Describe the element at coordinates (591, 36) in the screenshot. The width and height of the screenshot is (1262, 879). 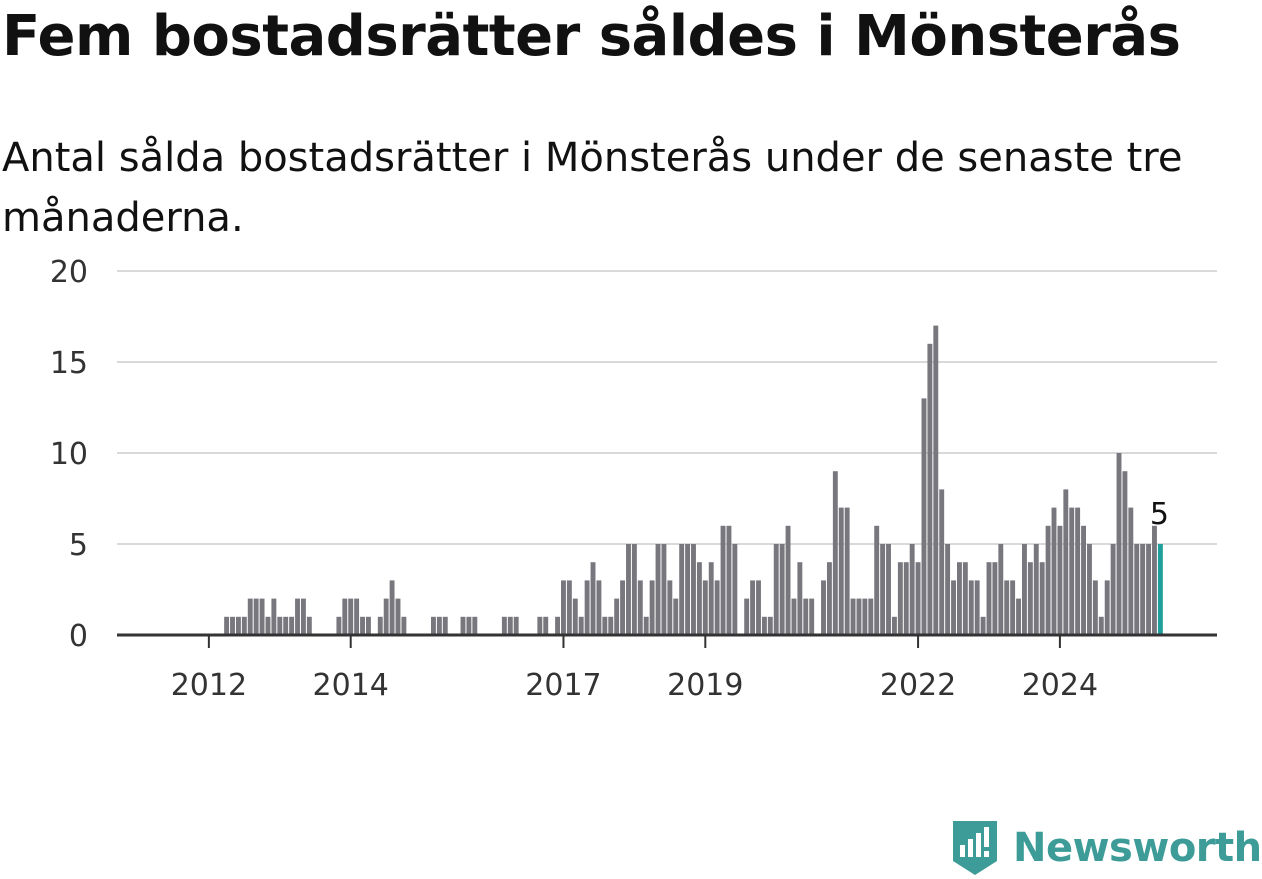
I see `chart-title: Fem bostadsrätter såldes i Mönsterås` at that location.